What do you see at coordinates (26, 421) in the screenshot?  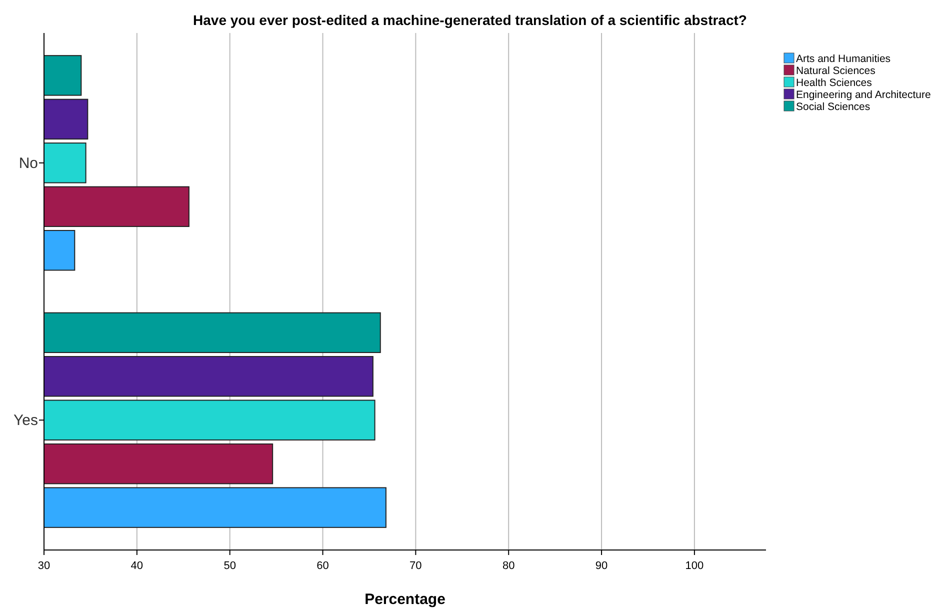 I see `y-tick-label: Yes` at bounding box center [26, 421].